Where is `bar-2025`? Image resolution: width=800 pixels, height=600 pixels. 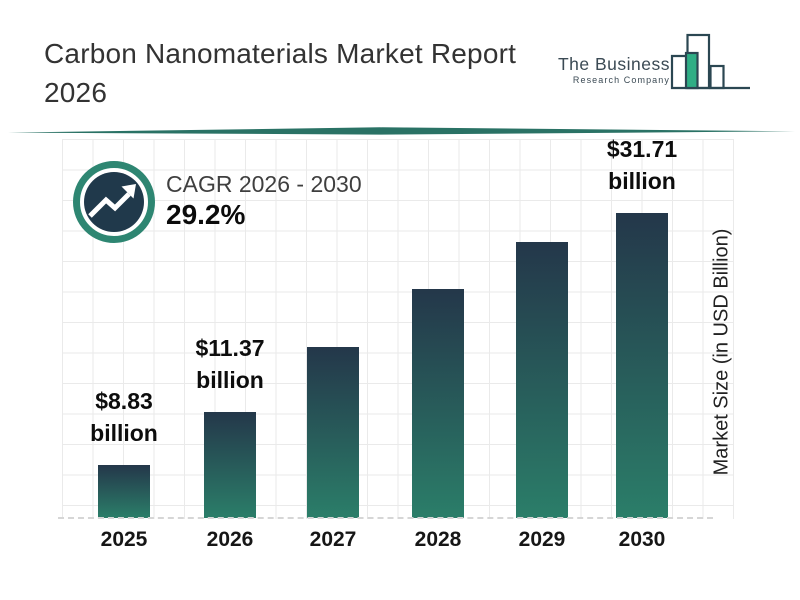
bar-2025 is located at coordinates (124, 491).